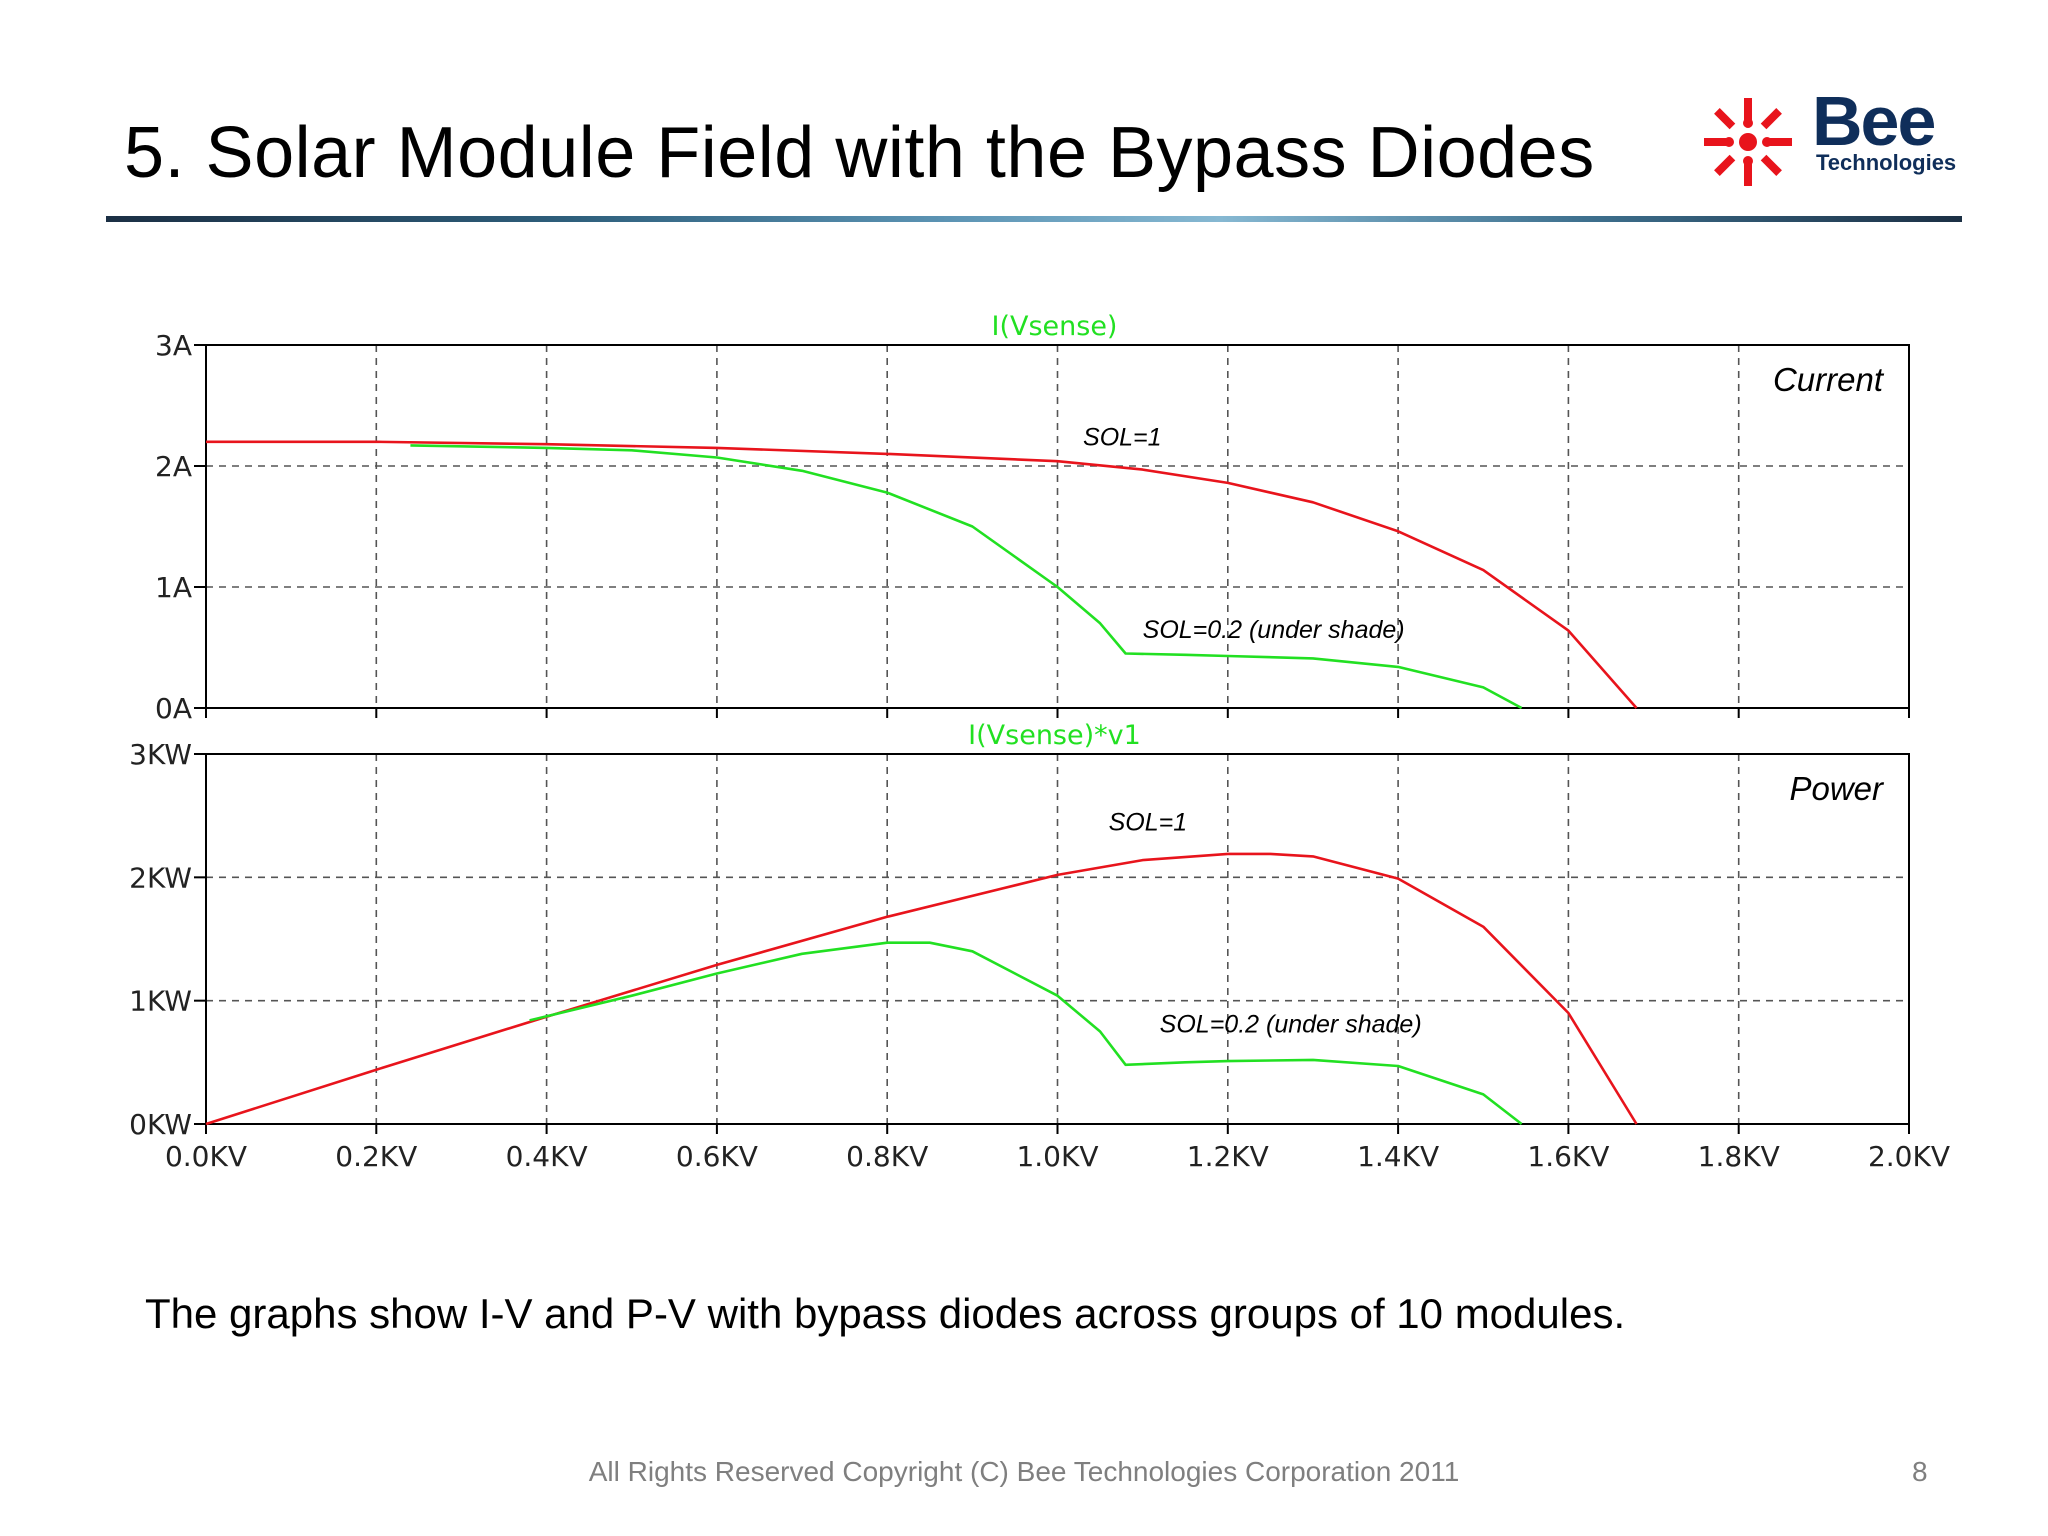  Describe the element at coordinates (1909, 1156) in the screenshot. I see `x-tick-label: 2.0KV` at that location.